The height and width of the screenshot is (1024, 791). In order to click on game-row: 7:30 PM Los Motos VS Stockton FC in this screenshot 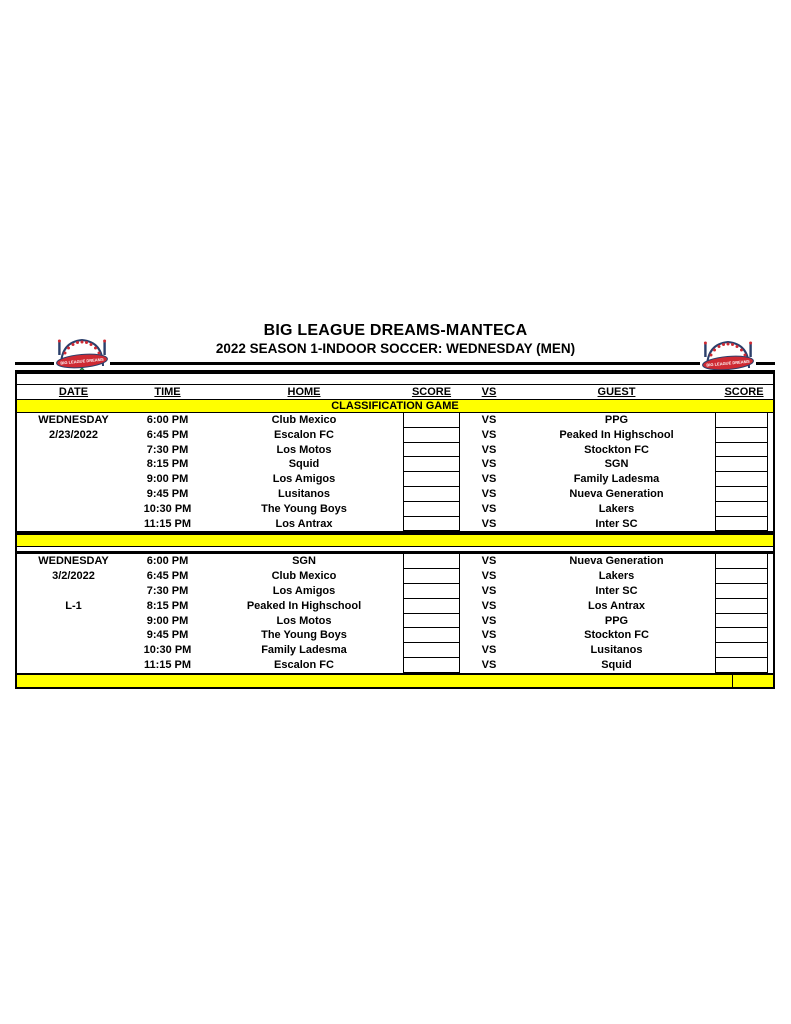, I will do `click(395, 450)`.